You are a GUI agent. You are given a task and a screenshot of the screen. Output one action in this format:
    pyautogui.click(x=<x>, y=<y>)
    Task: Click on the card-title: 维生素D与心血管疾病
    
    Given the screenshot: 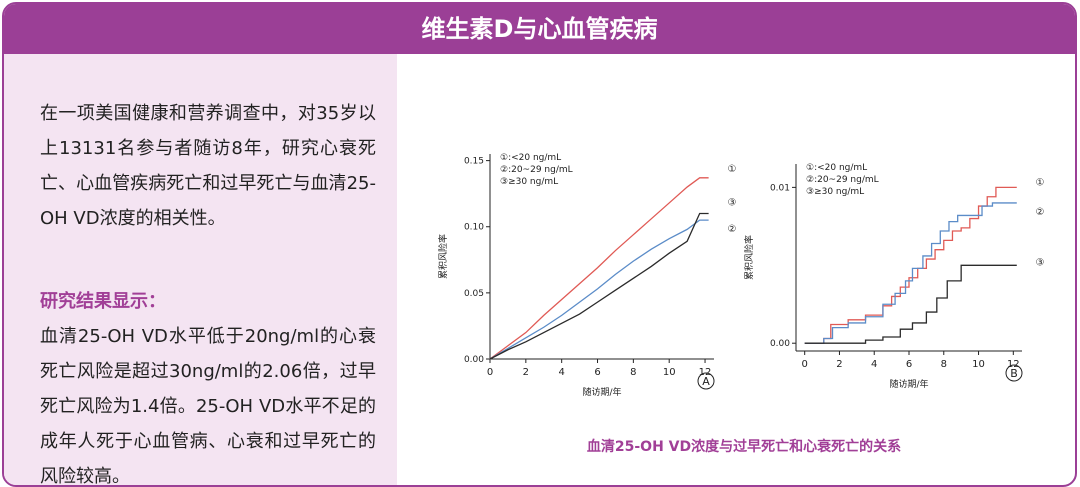 What is the action you would take?
    pyautogui.click(x=539, y=29)
    